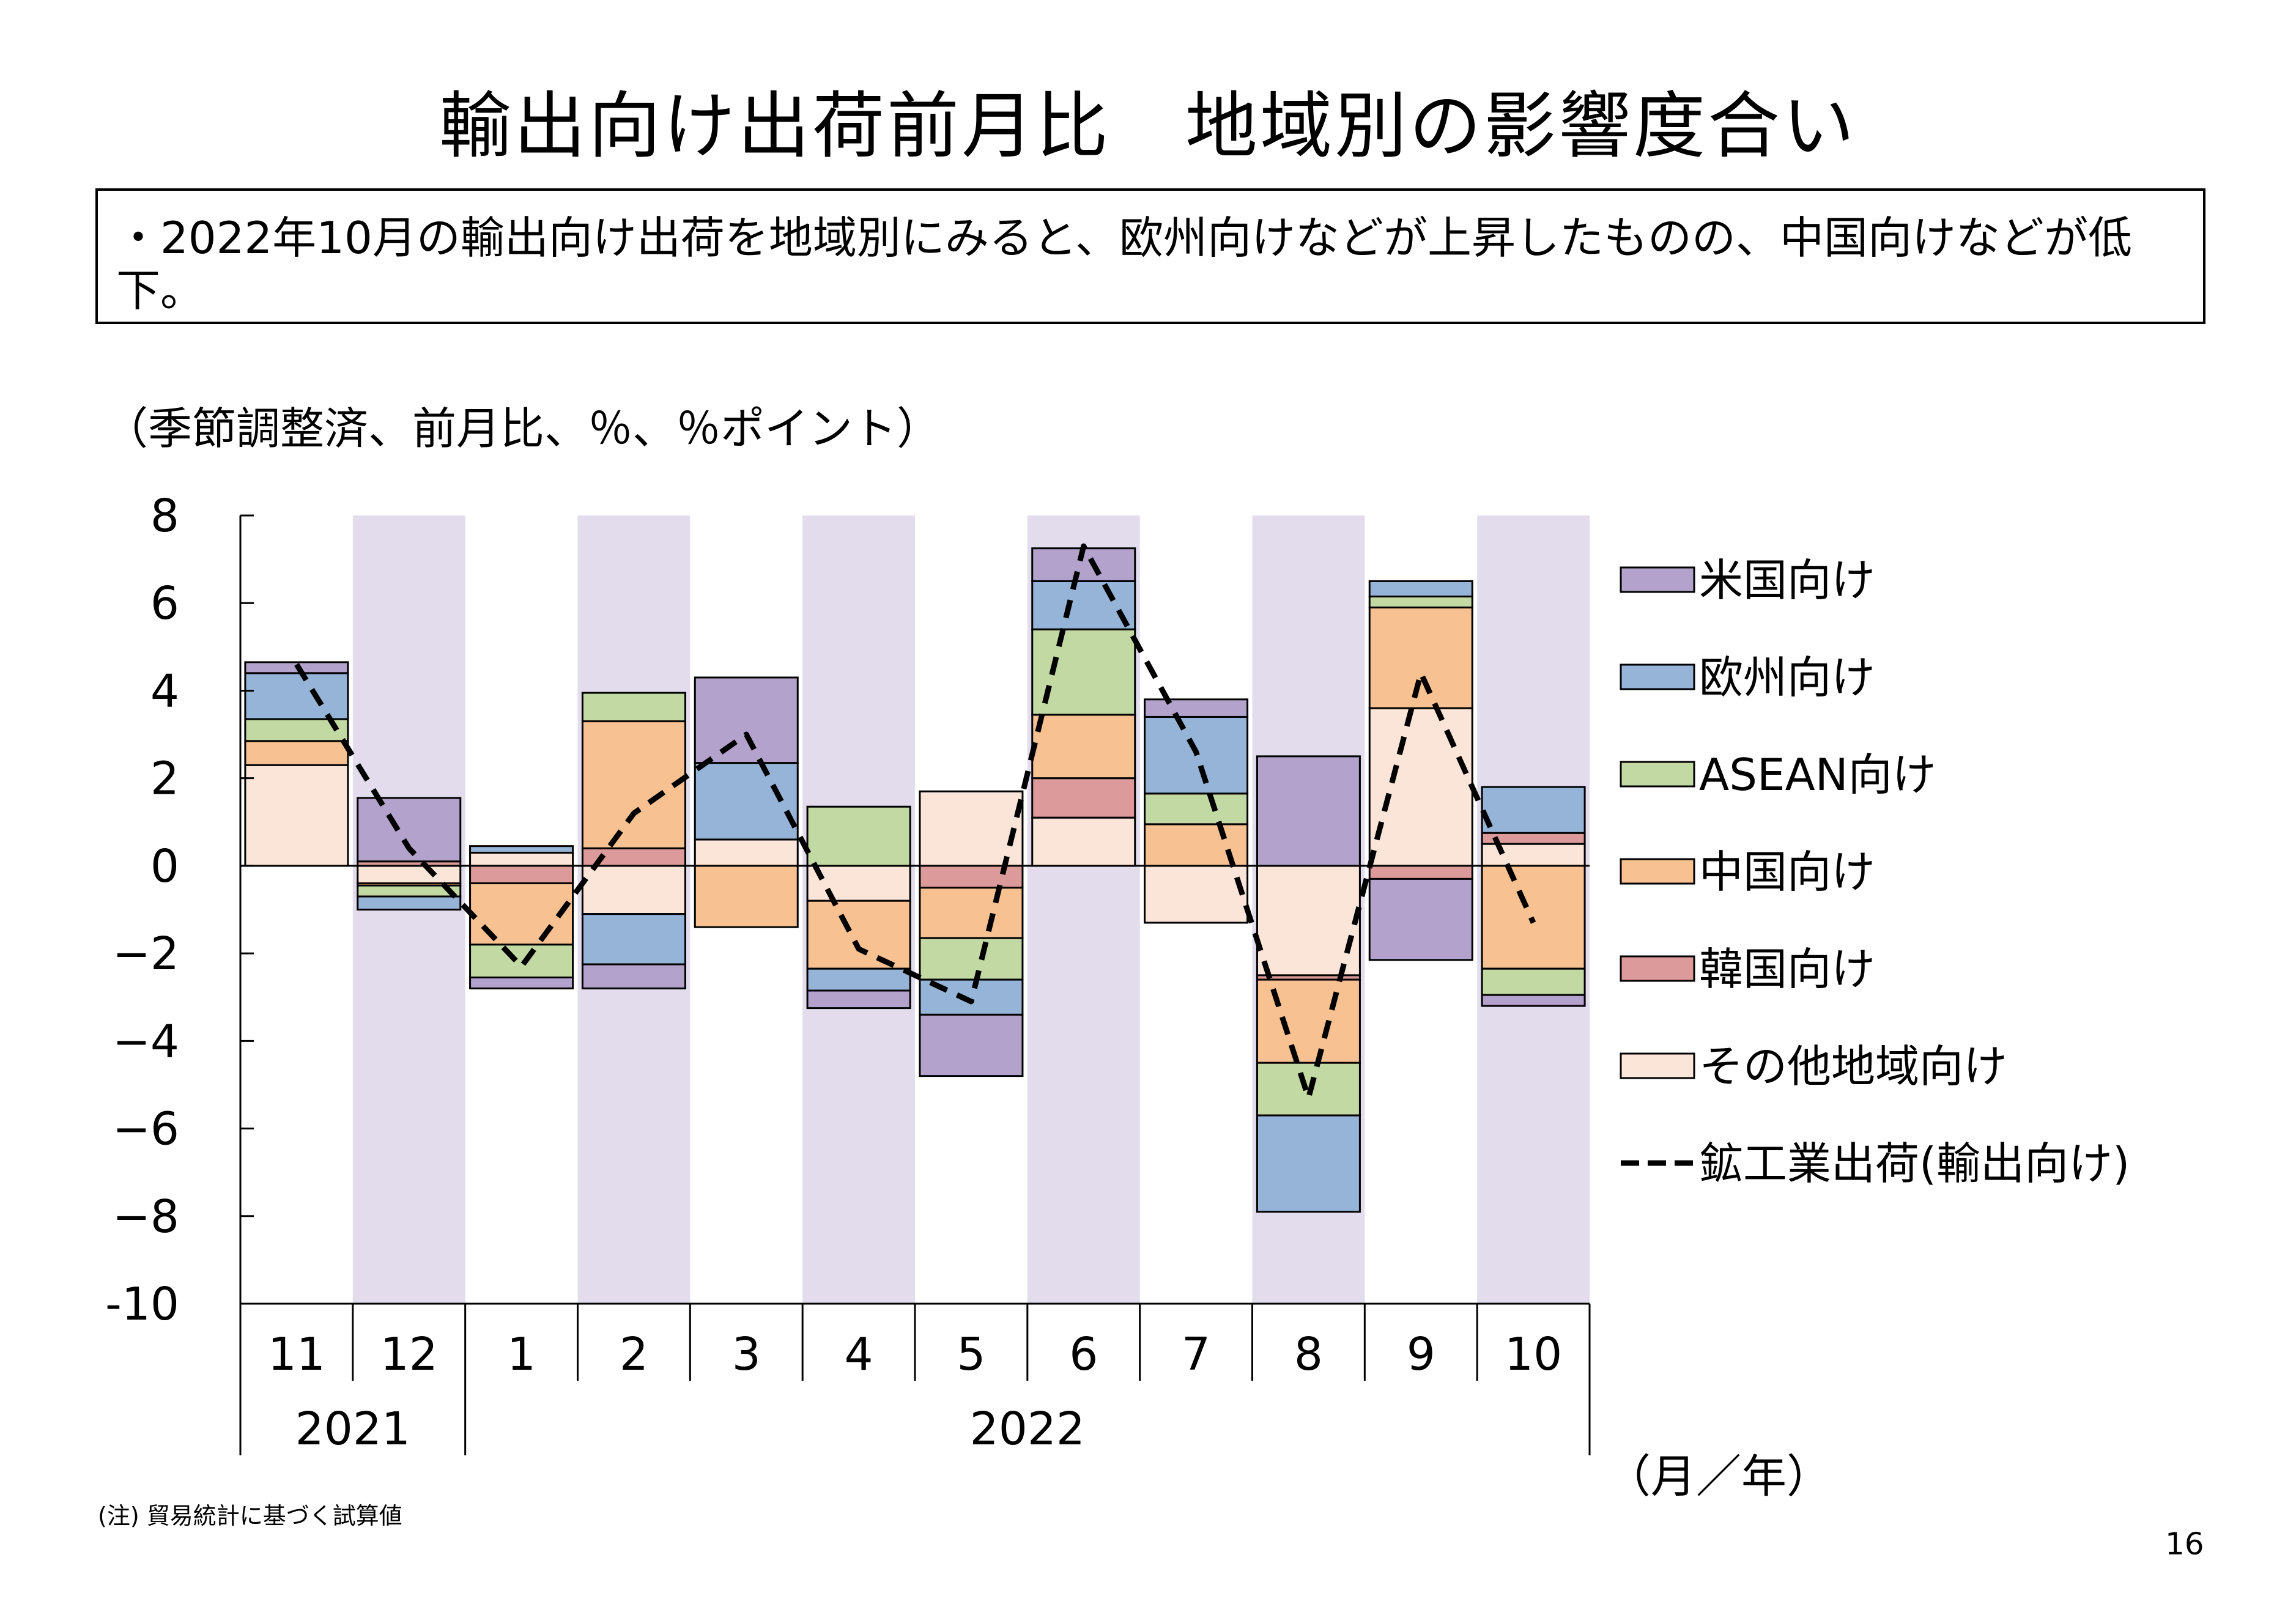 The width and height of the screenshot is (2296, 1618). Describe the element at coordinates (747, 1354) in the screenshot. I see `x-tick-label: 3` at that location.